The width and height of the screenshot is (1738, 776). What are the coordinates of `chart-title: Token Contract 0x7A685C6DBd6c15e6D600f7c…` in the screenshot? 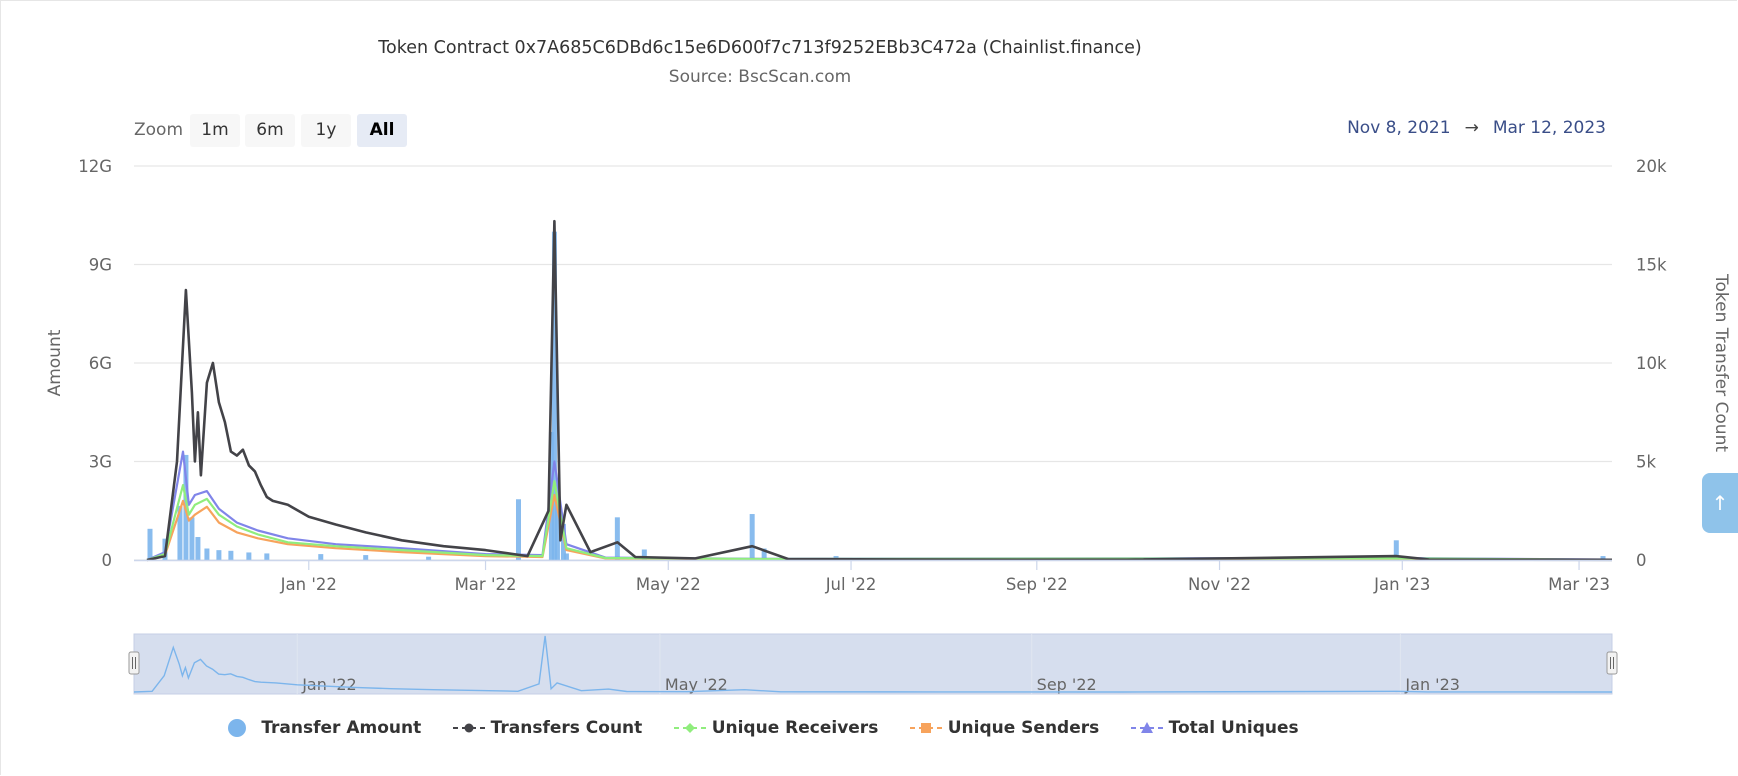 It's located at (760, 48).